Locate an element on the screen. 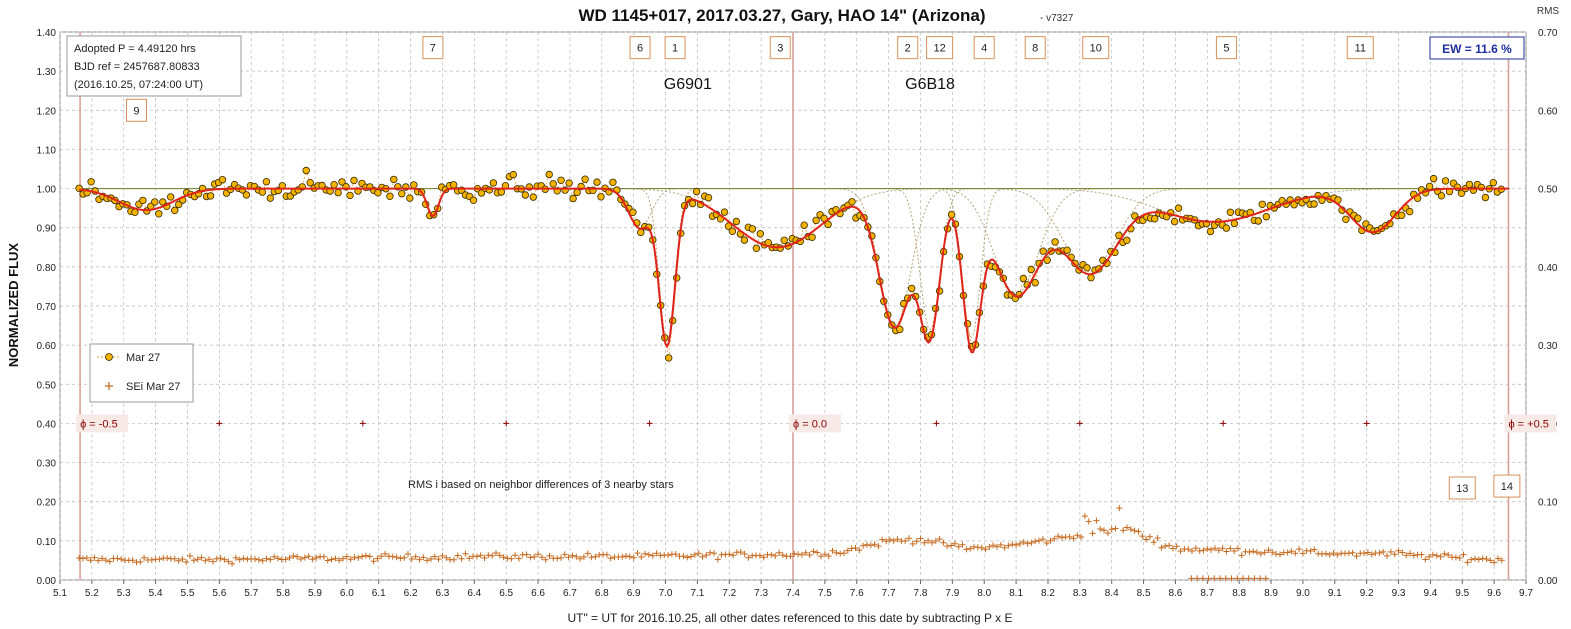 The width and height of the screenshot is (1571, 629). x-tick-label: 7.8 is located at coordinates (921, 593).